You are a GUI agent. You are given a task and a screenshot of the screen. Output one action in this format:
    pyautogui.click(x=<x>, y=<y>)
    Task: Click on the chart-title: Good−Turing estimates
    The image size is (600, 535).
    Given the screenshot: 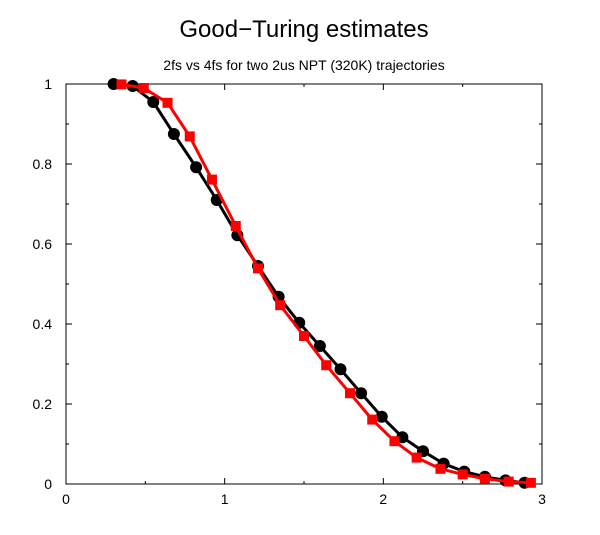 What is the action you would take?
    pyautogui.click(x=303, y=29)
    